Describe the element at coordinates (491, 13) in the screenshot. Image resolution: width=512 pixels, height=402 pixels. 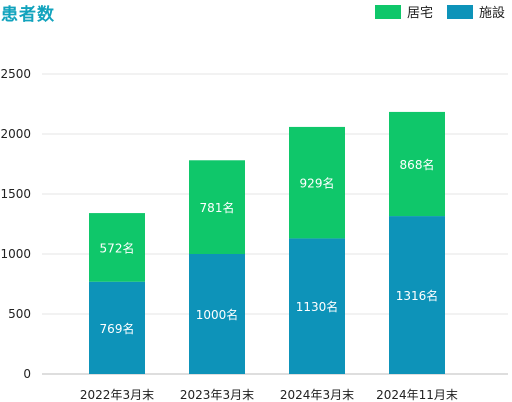
I see `legend-label-facility: 施設` at that location.